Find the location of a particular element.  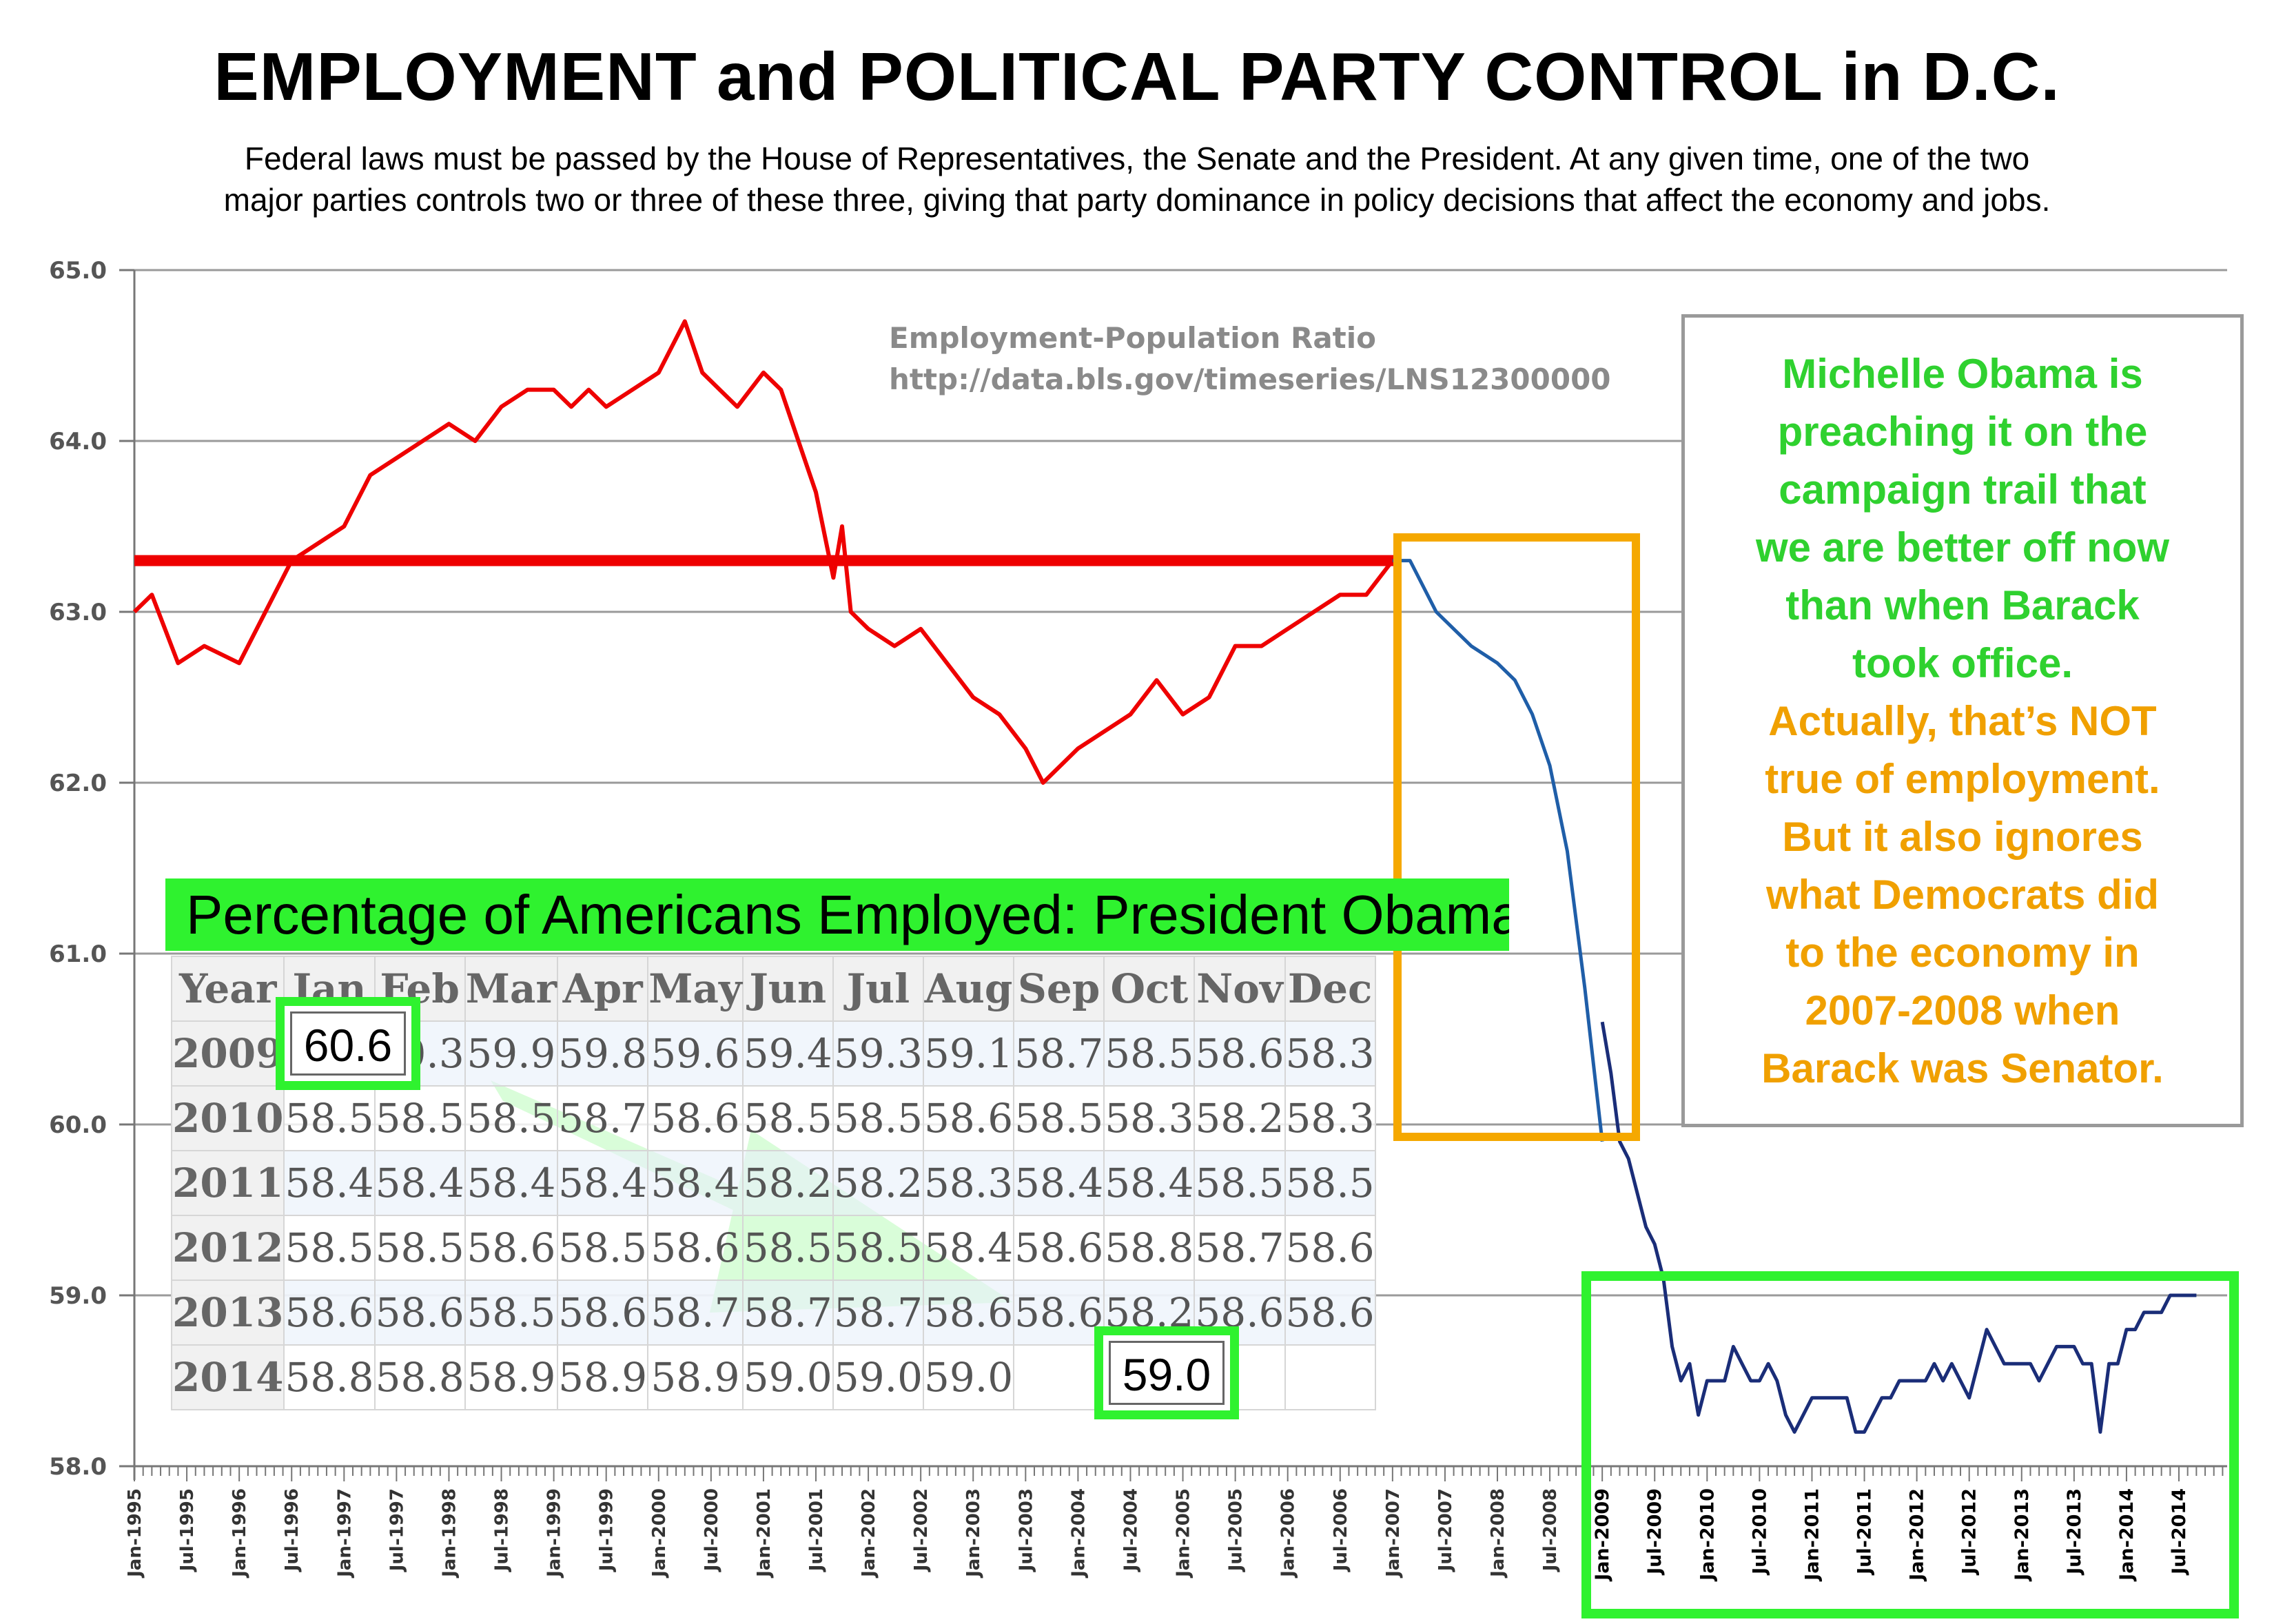

x-tick-label: Jan-2001 is located at coordinates (764, 1533).